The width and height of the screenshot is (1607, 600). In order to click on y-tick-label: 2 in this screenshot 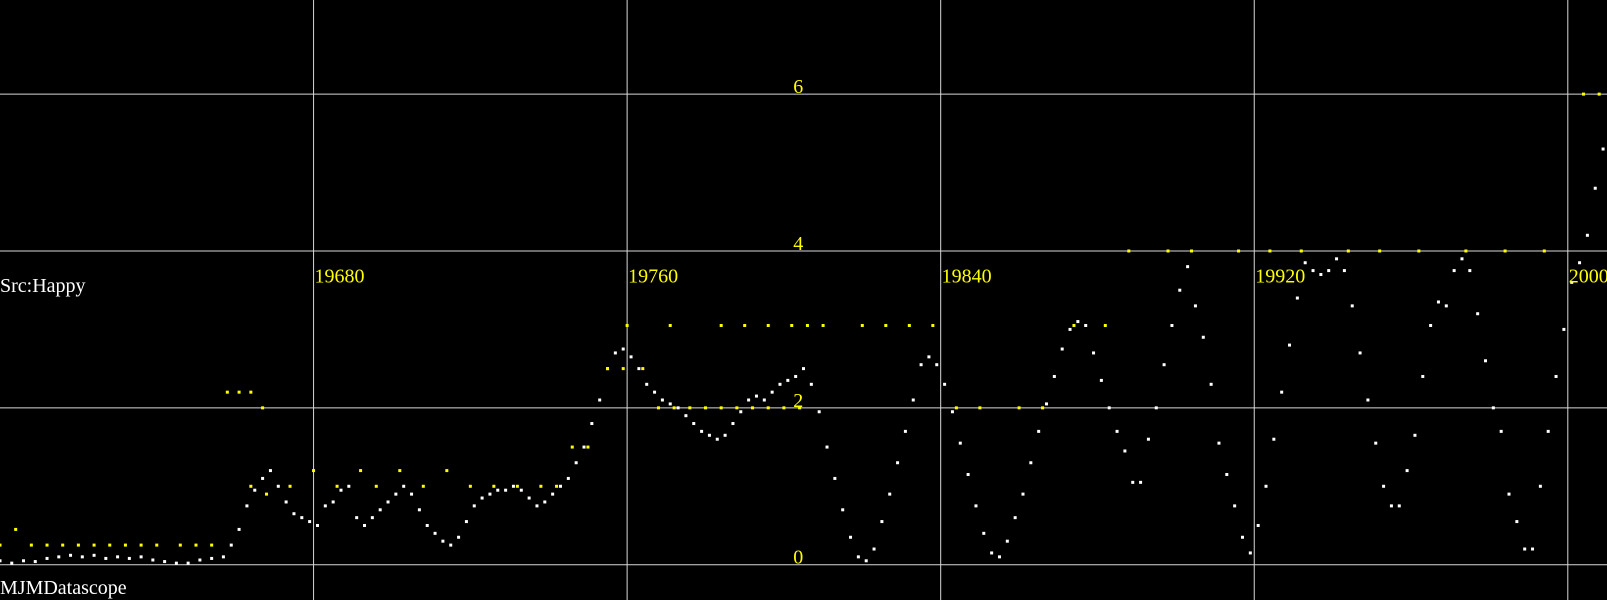, I will do `click(798, 401)`.